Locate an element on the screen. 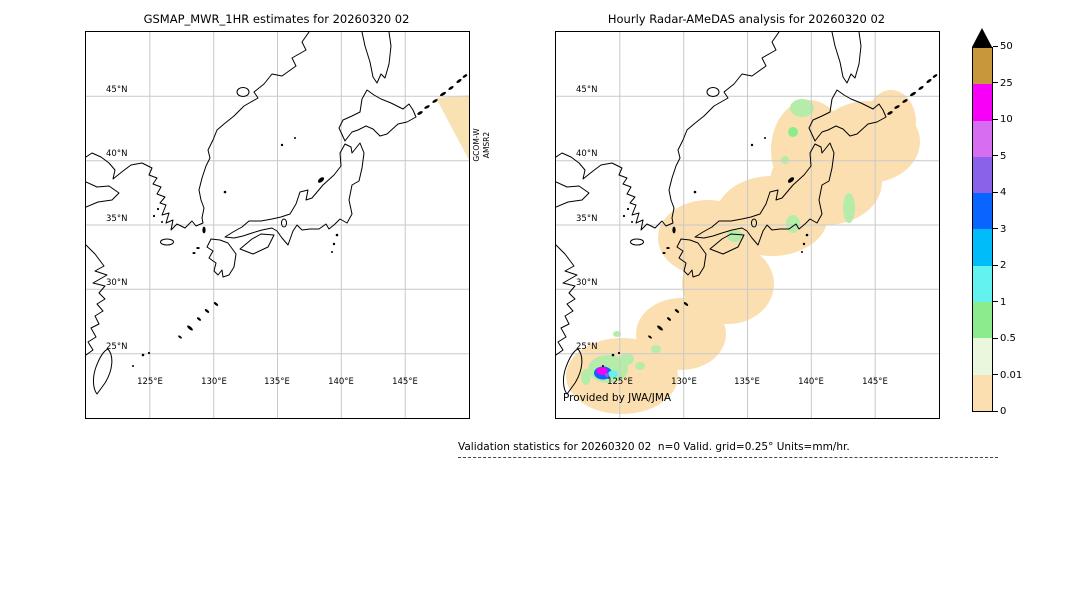 The height and width of the screenshot is (612, 1080). cell-cyan is located at coordinates (613, 374).